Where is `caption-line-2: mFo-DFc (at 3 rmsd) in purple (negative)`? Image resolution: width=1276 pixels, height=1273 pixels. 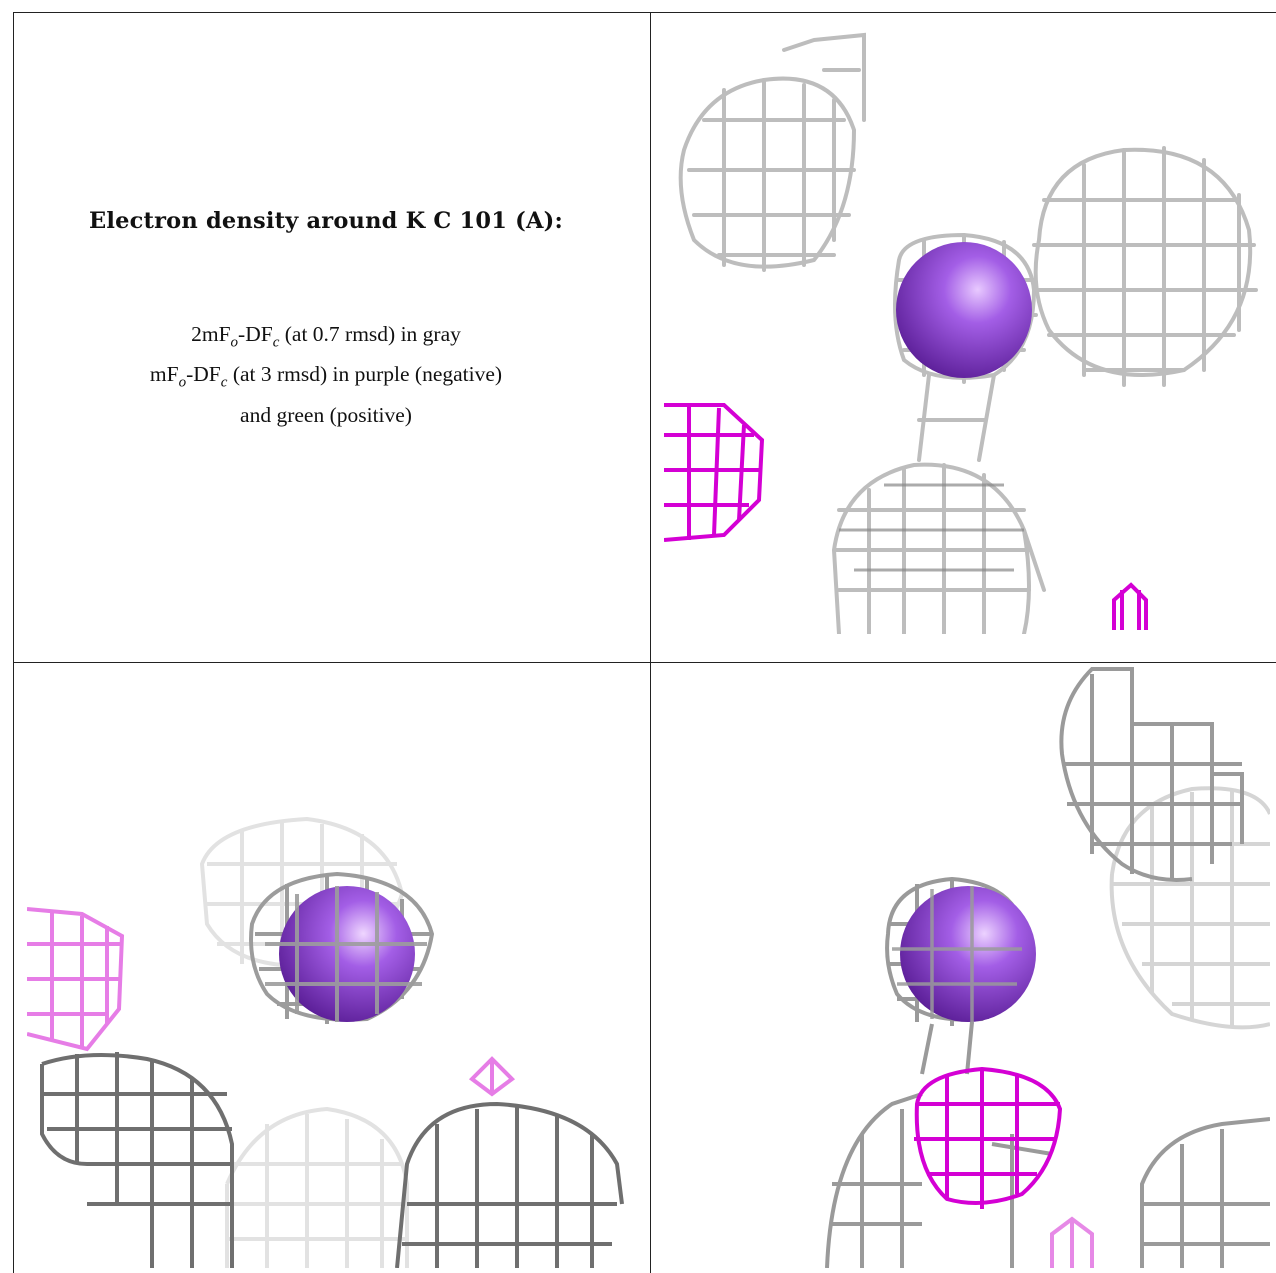
caption-line-2: mFo-DFc (at 3 rmsd) in purple (negative) is located at coordinates (326, 376).